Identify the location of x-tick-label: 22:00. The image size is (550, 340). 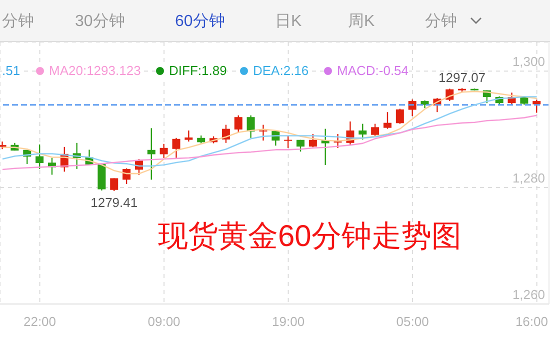
(39, 321).